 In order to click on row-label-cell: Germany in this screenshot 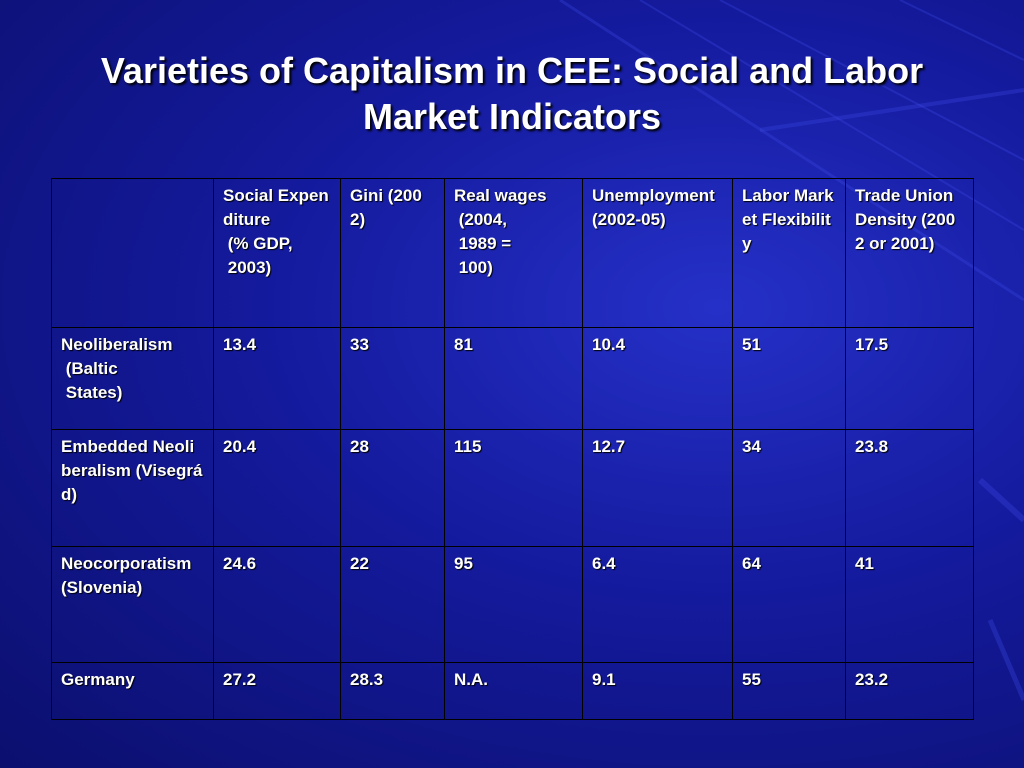, I will do `click(132, 691)`.